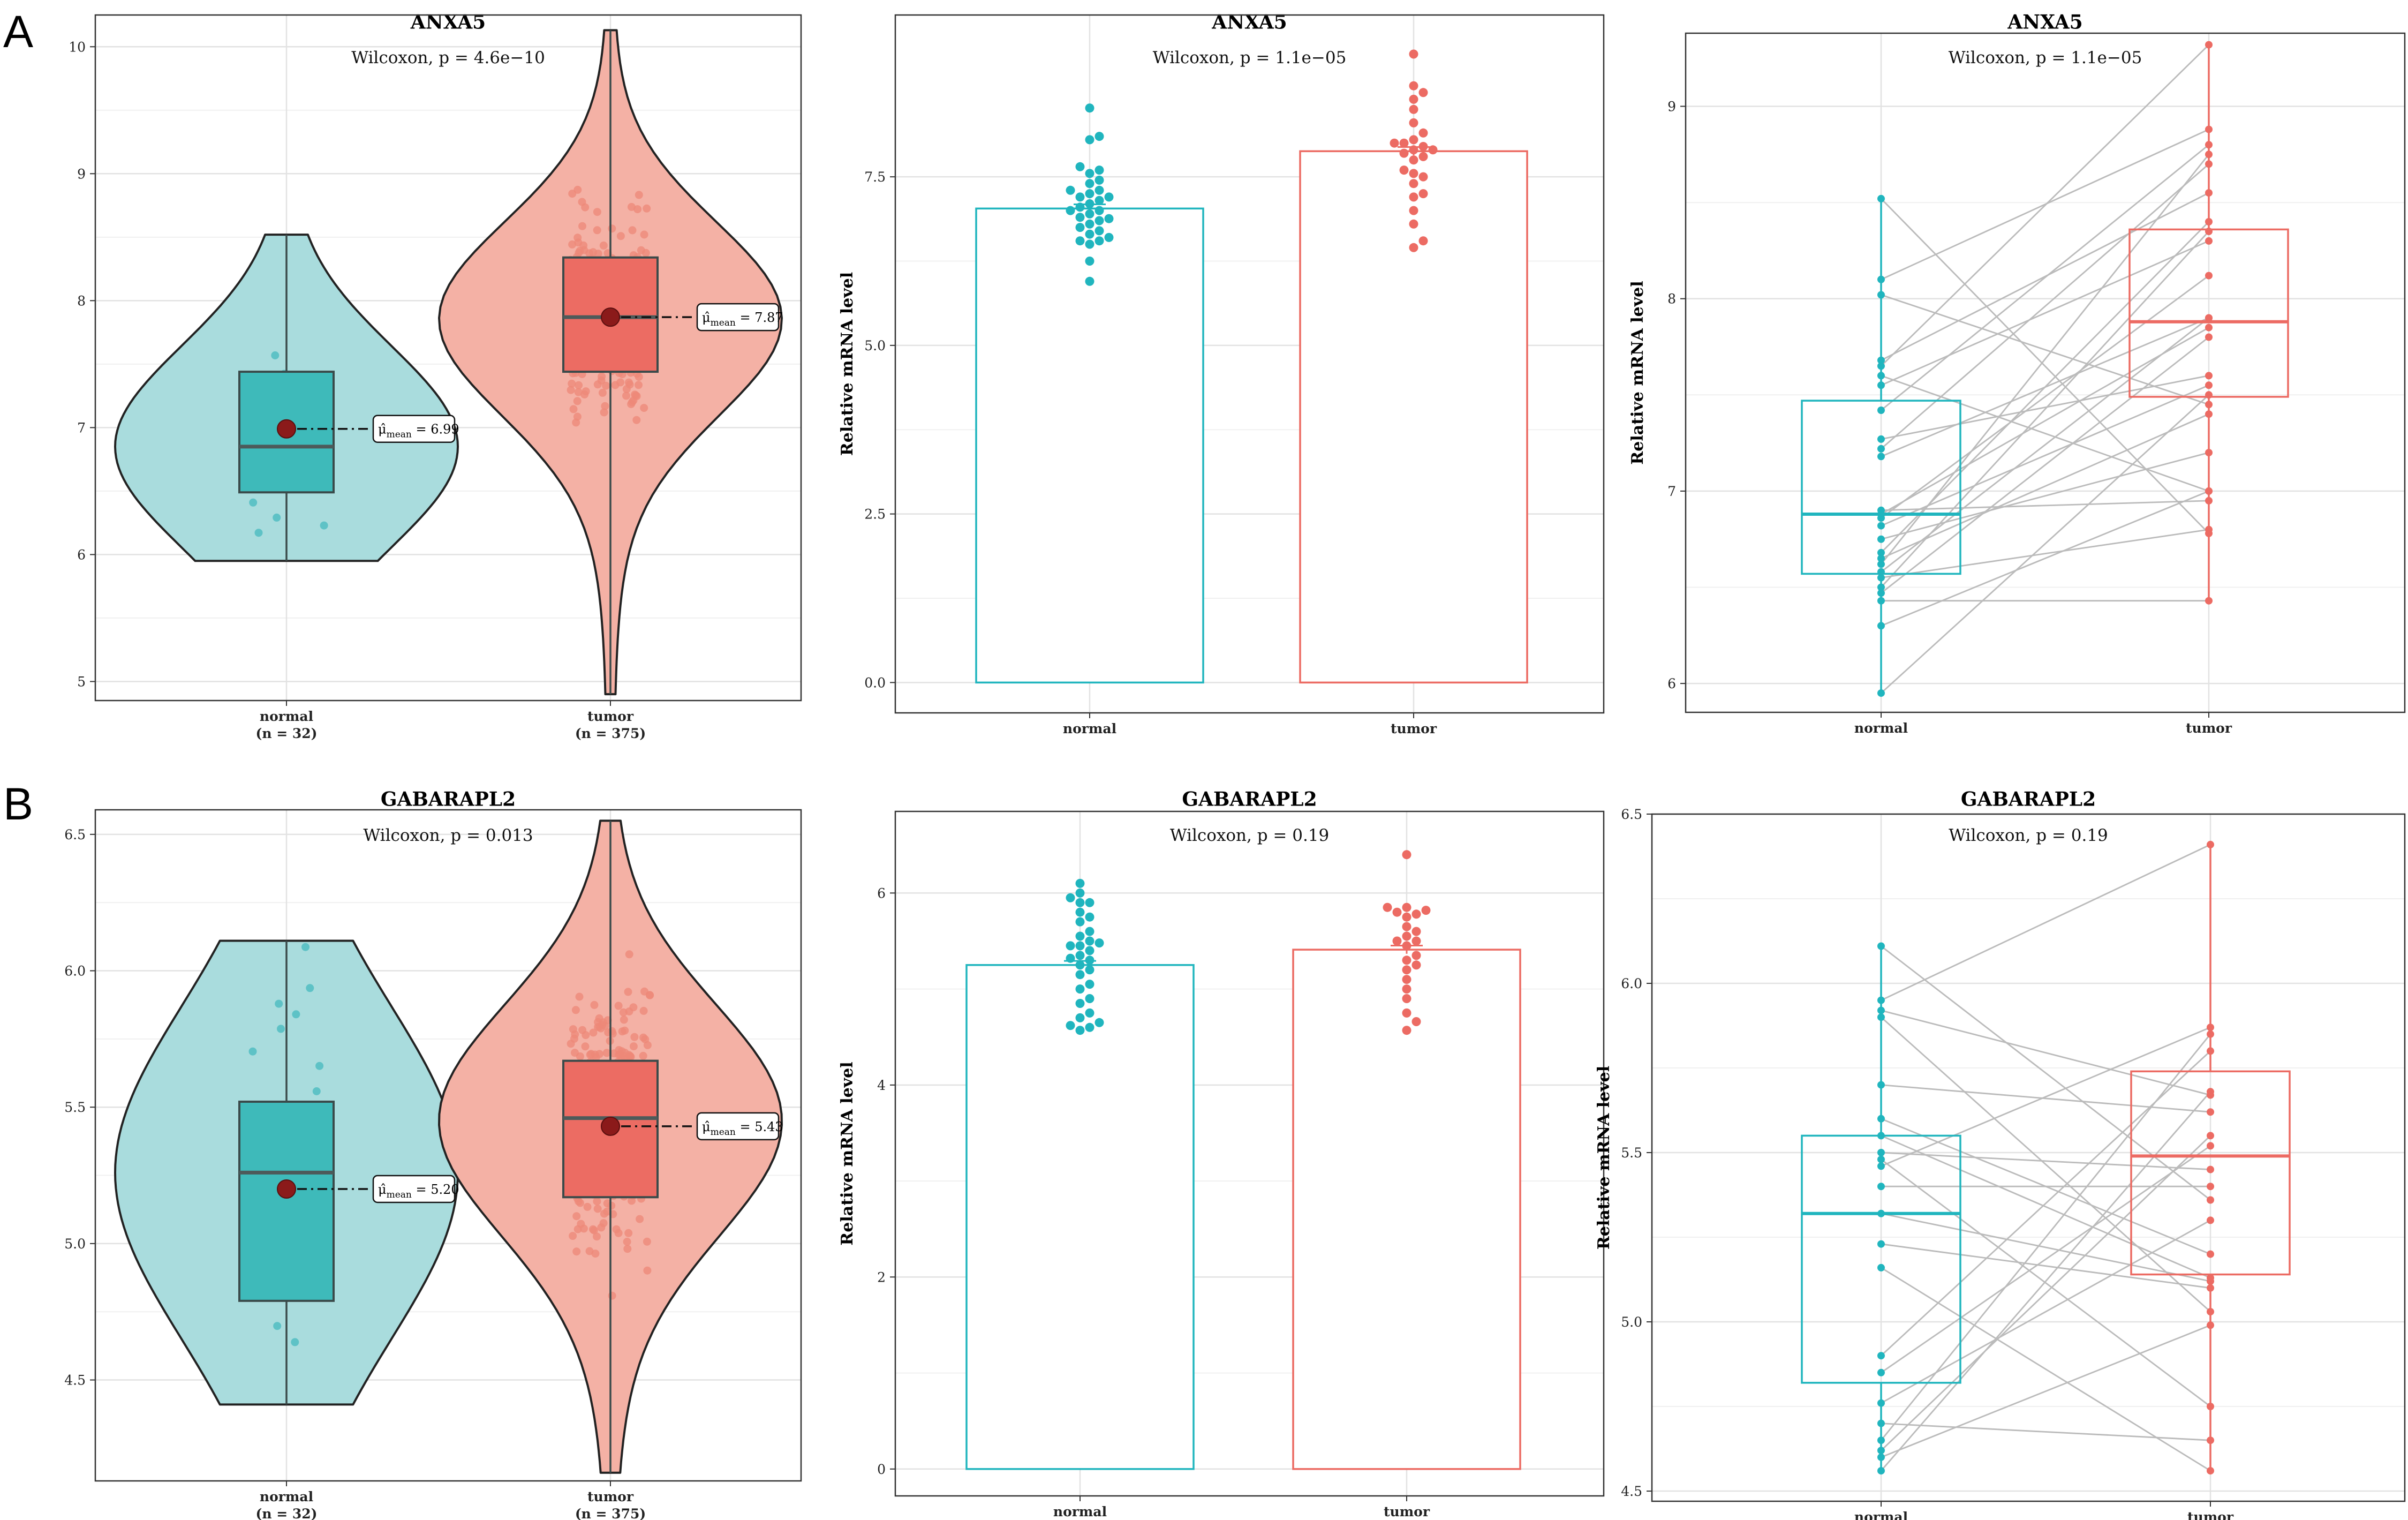 The width and height of the screenshot is (2408, 1520). I want to click on mean-value: 7.87, so click(768, 317).